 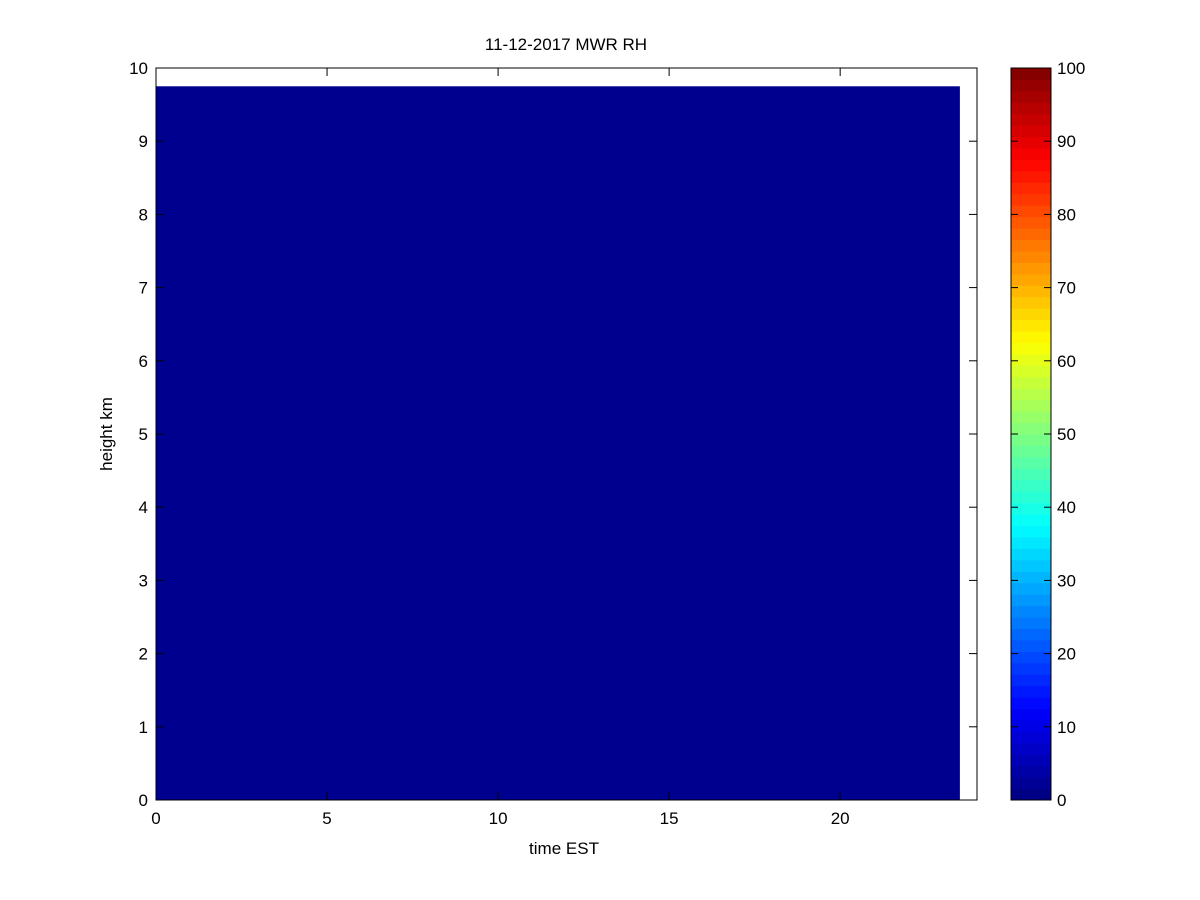 What do you see at coordinates (143, 654) in the screenshot?
I see `y-tick-label: 2` at bounding box center [143, 654].